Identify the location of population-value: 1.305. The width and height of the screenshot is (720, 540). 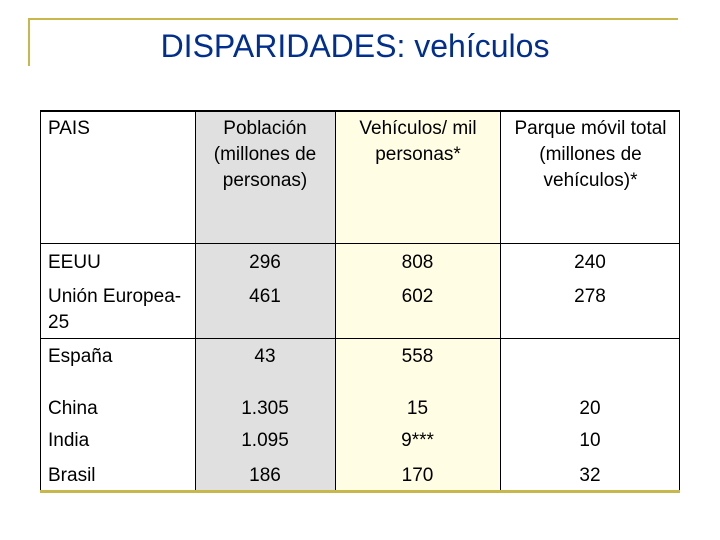
(265, 408).